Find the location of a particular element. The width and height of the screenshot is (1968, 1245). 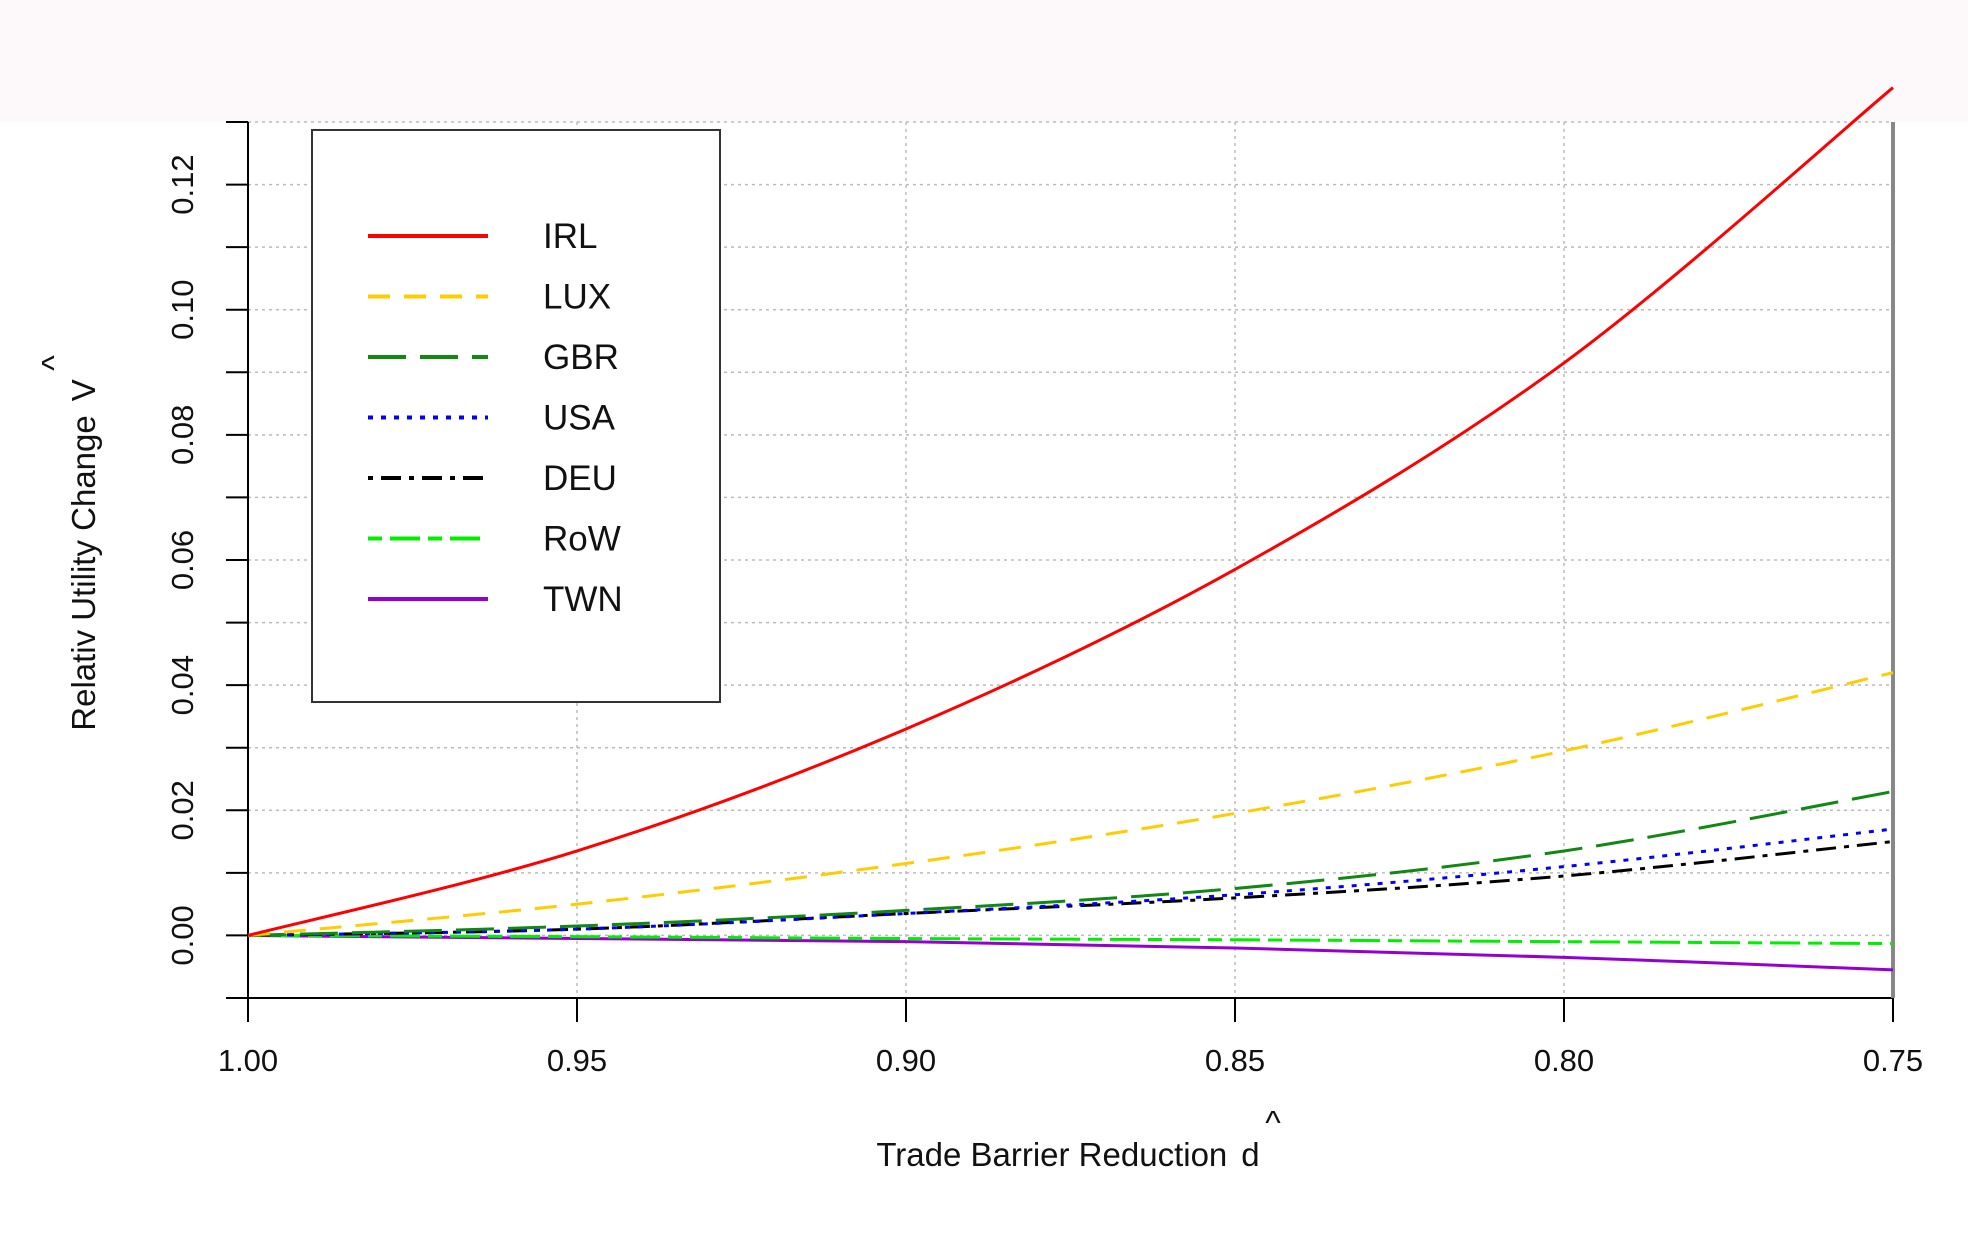

y-axis-title-group: Relativ Utility Change V ^ is located at coordinates (68, 543).